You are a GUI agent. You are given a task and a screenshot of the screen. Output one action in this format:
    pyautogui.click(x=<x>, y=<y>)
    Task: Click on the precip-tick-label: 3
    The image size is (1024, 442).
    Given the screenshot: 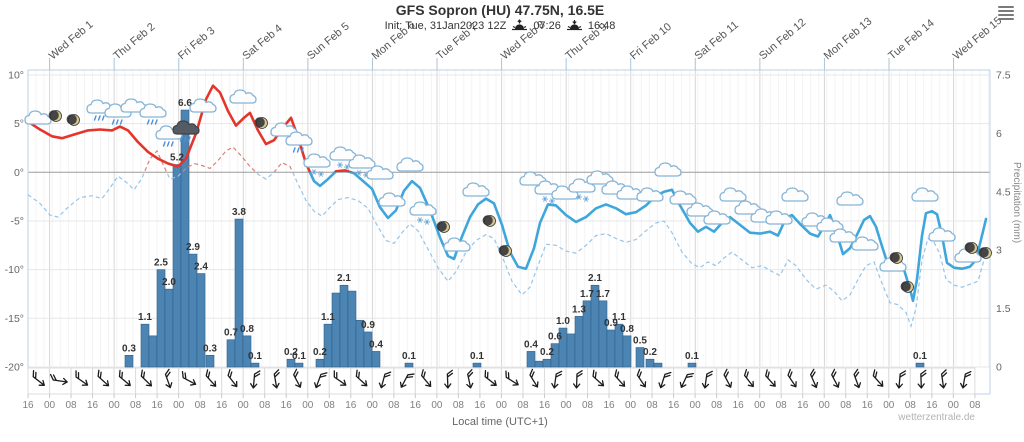 What is the action you would take?
    pyautogui.click(x=999, y=251)
    